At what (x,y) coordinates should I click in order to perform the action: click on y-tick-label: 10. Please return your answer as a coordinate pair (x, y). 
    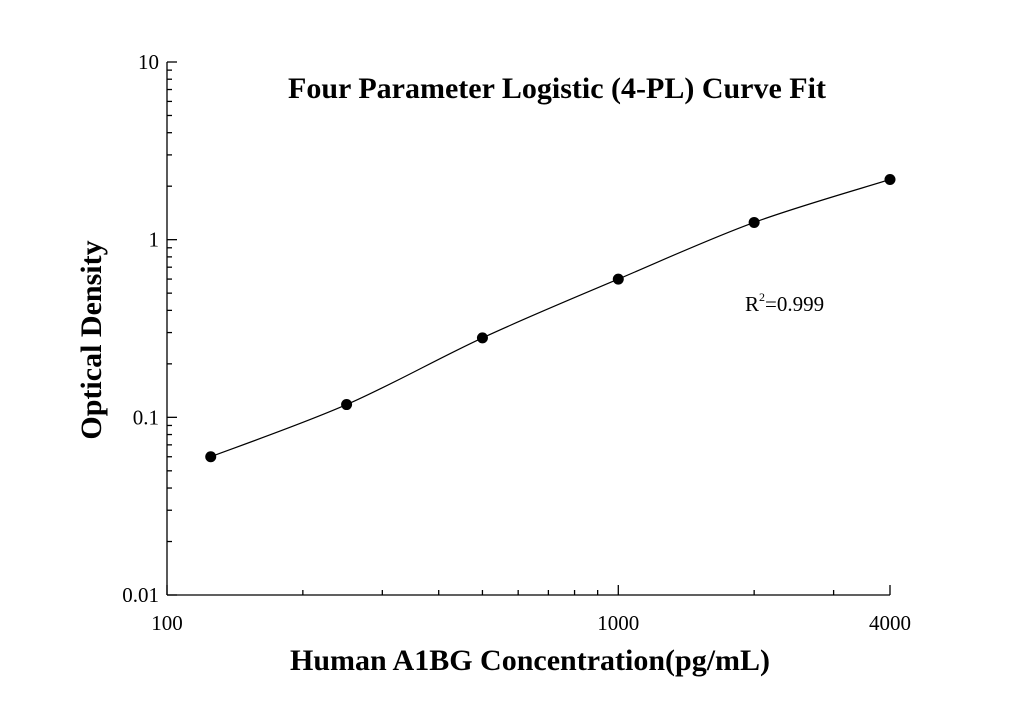
    Looking at the image, I should click on (148, 62).